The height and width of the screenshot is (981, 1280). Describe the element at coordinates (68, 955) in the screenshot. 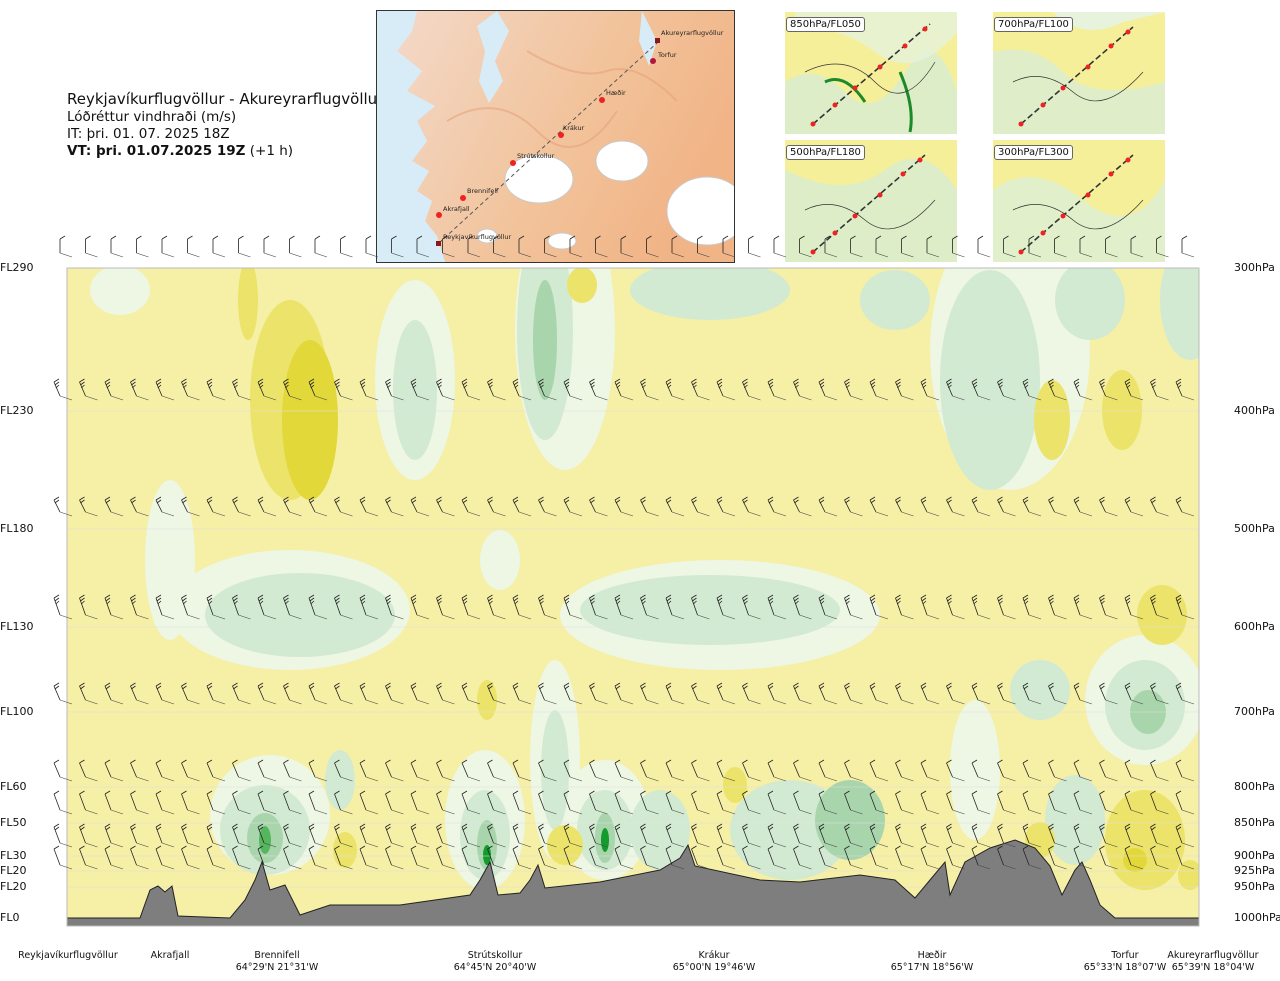

I see `waypoint-name: Reykjavíkurflugvöllur` at that location.